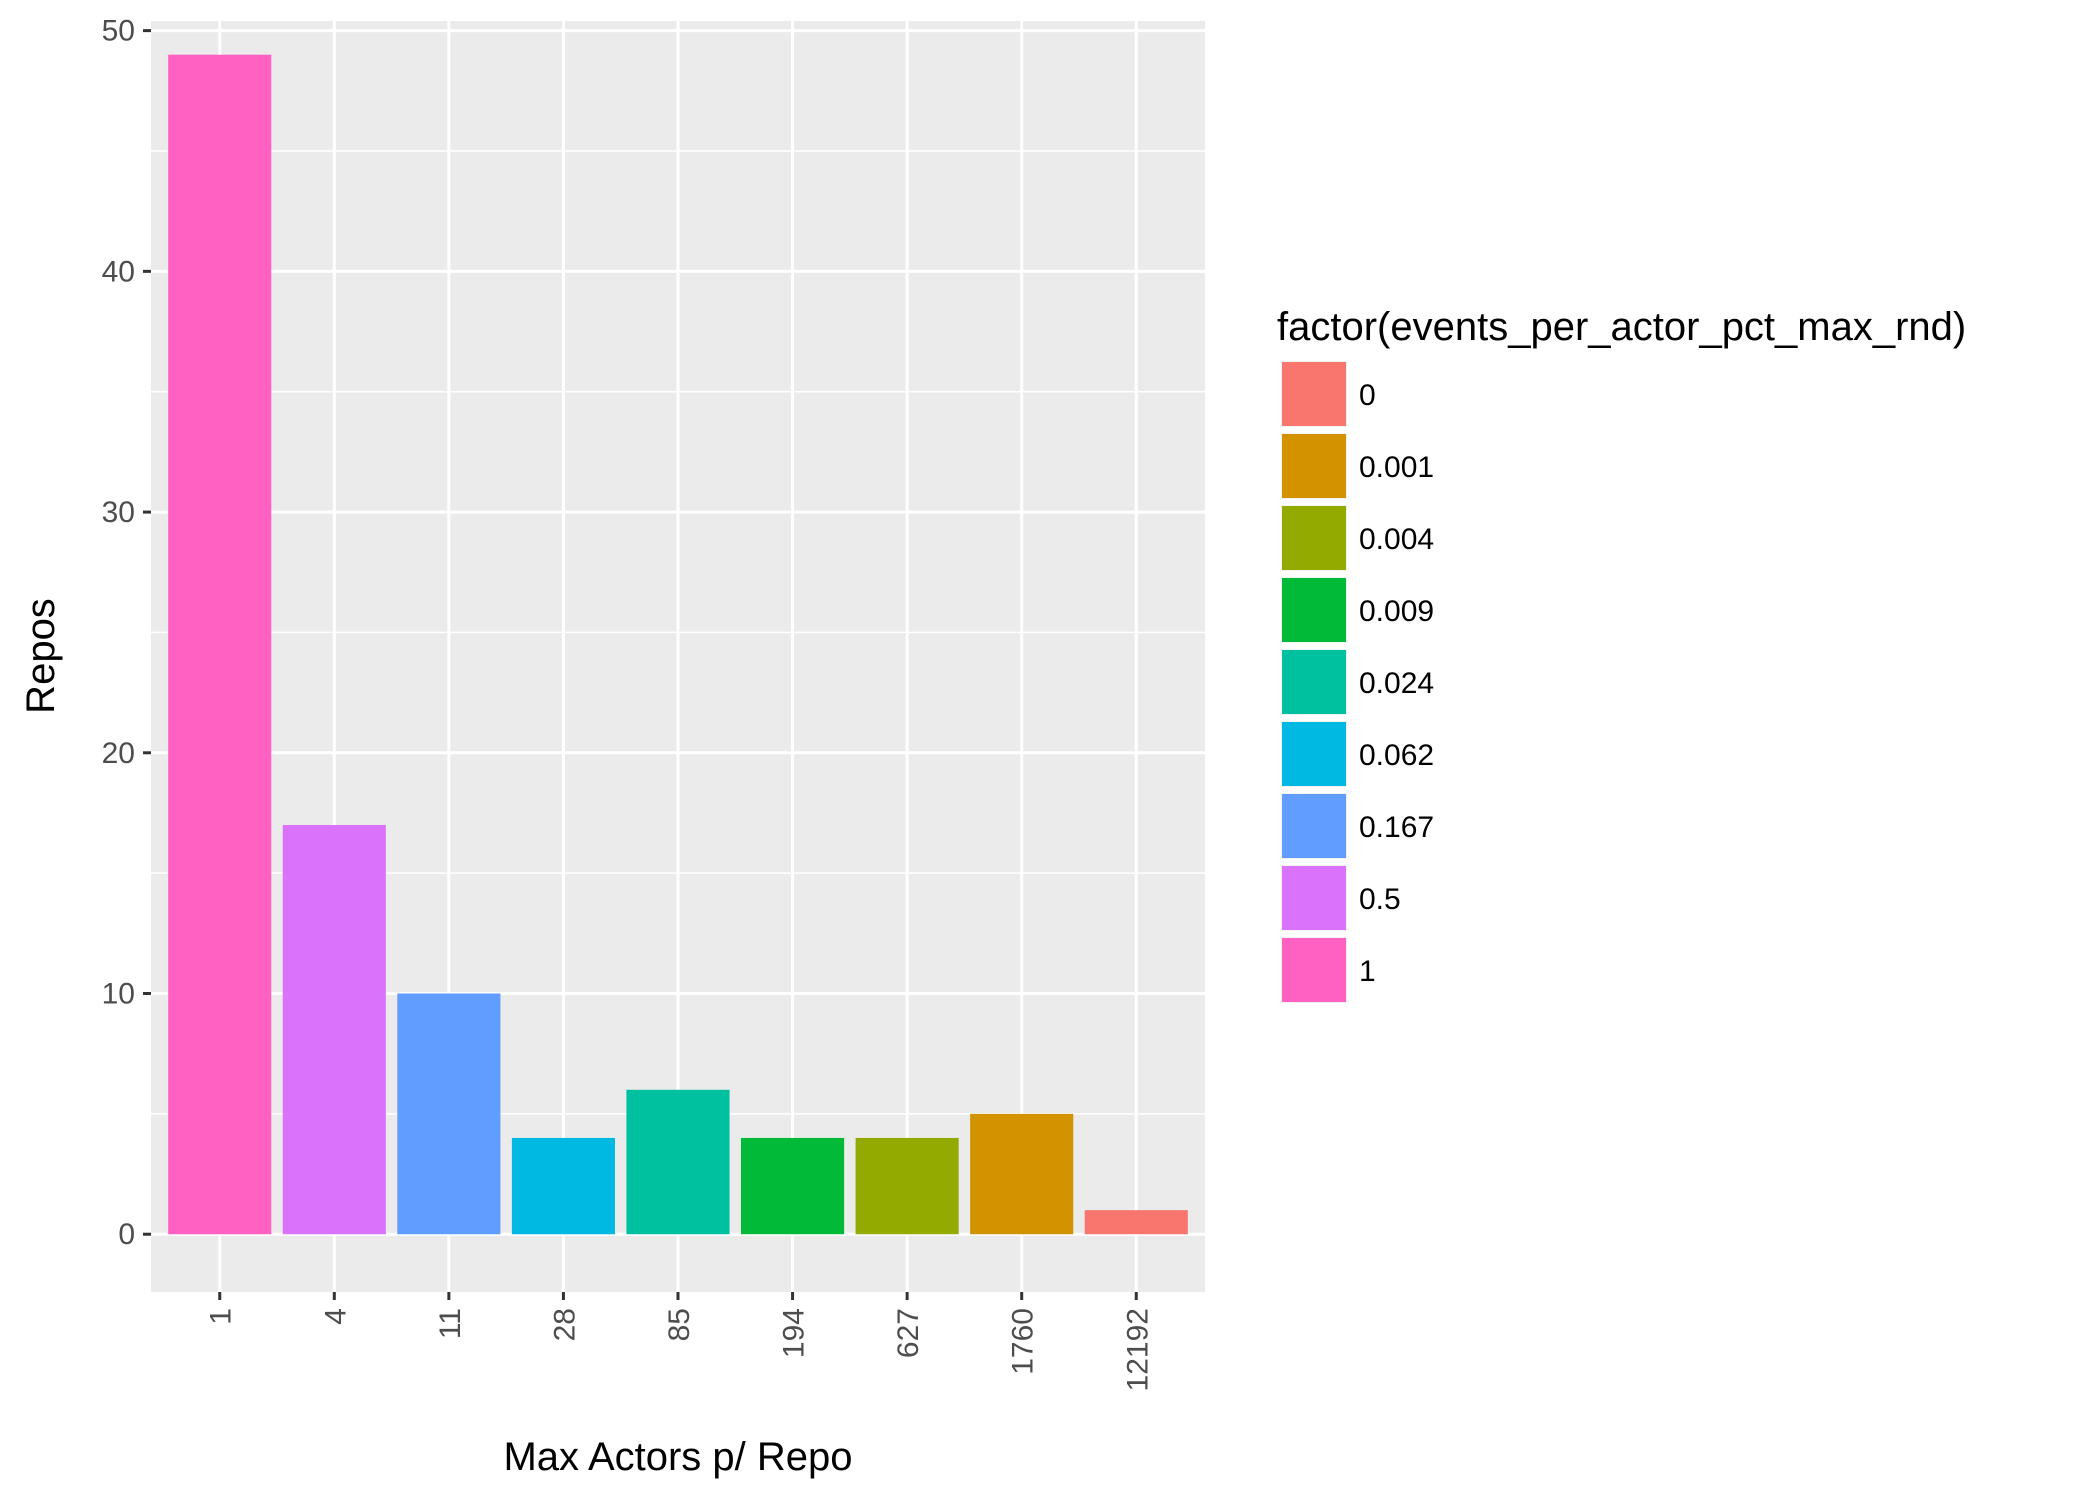  Describe the element at coordinates (1367, 971) in the screenshot. I see `legend-label: 1` at that location.